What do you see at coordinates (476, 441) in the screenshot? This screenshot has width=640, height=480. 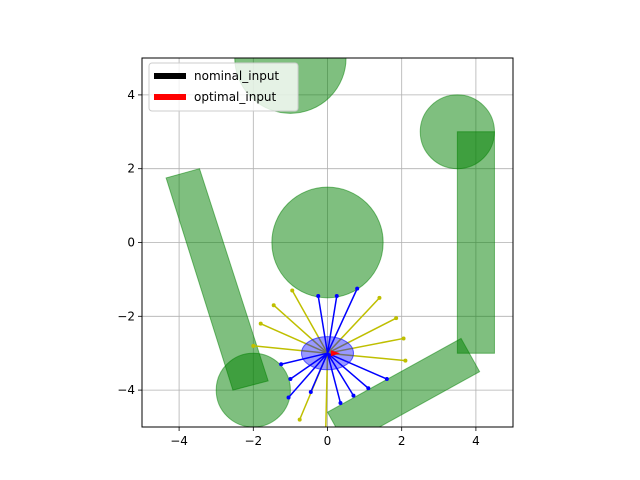 I see `x-tick-label-4: 4` at bounding box center [476, 441].